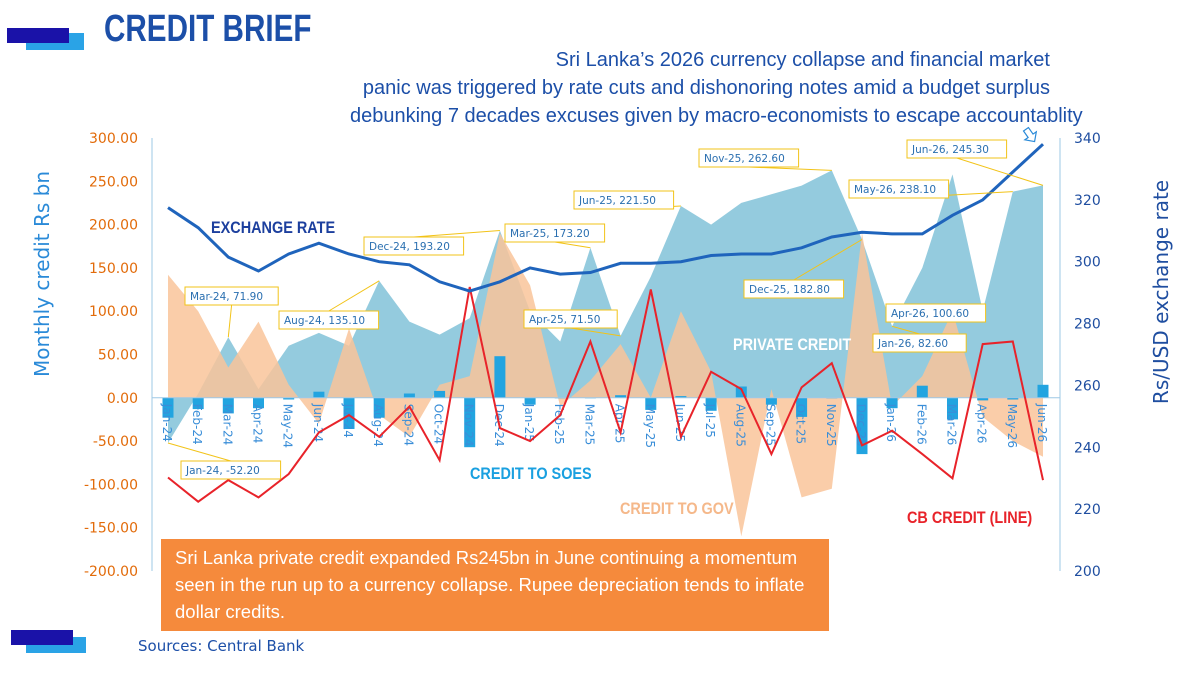 Image resolution: width=1200 pixels, height=676 pixels. What do you see at coordinates (408, 425) in the screenshot?
I see `x-tick-label: Sep-24` at bounding box center [408, 425].